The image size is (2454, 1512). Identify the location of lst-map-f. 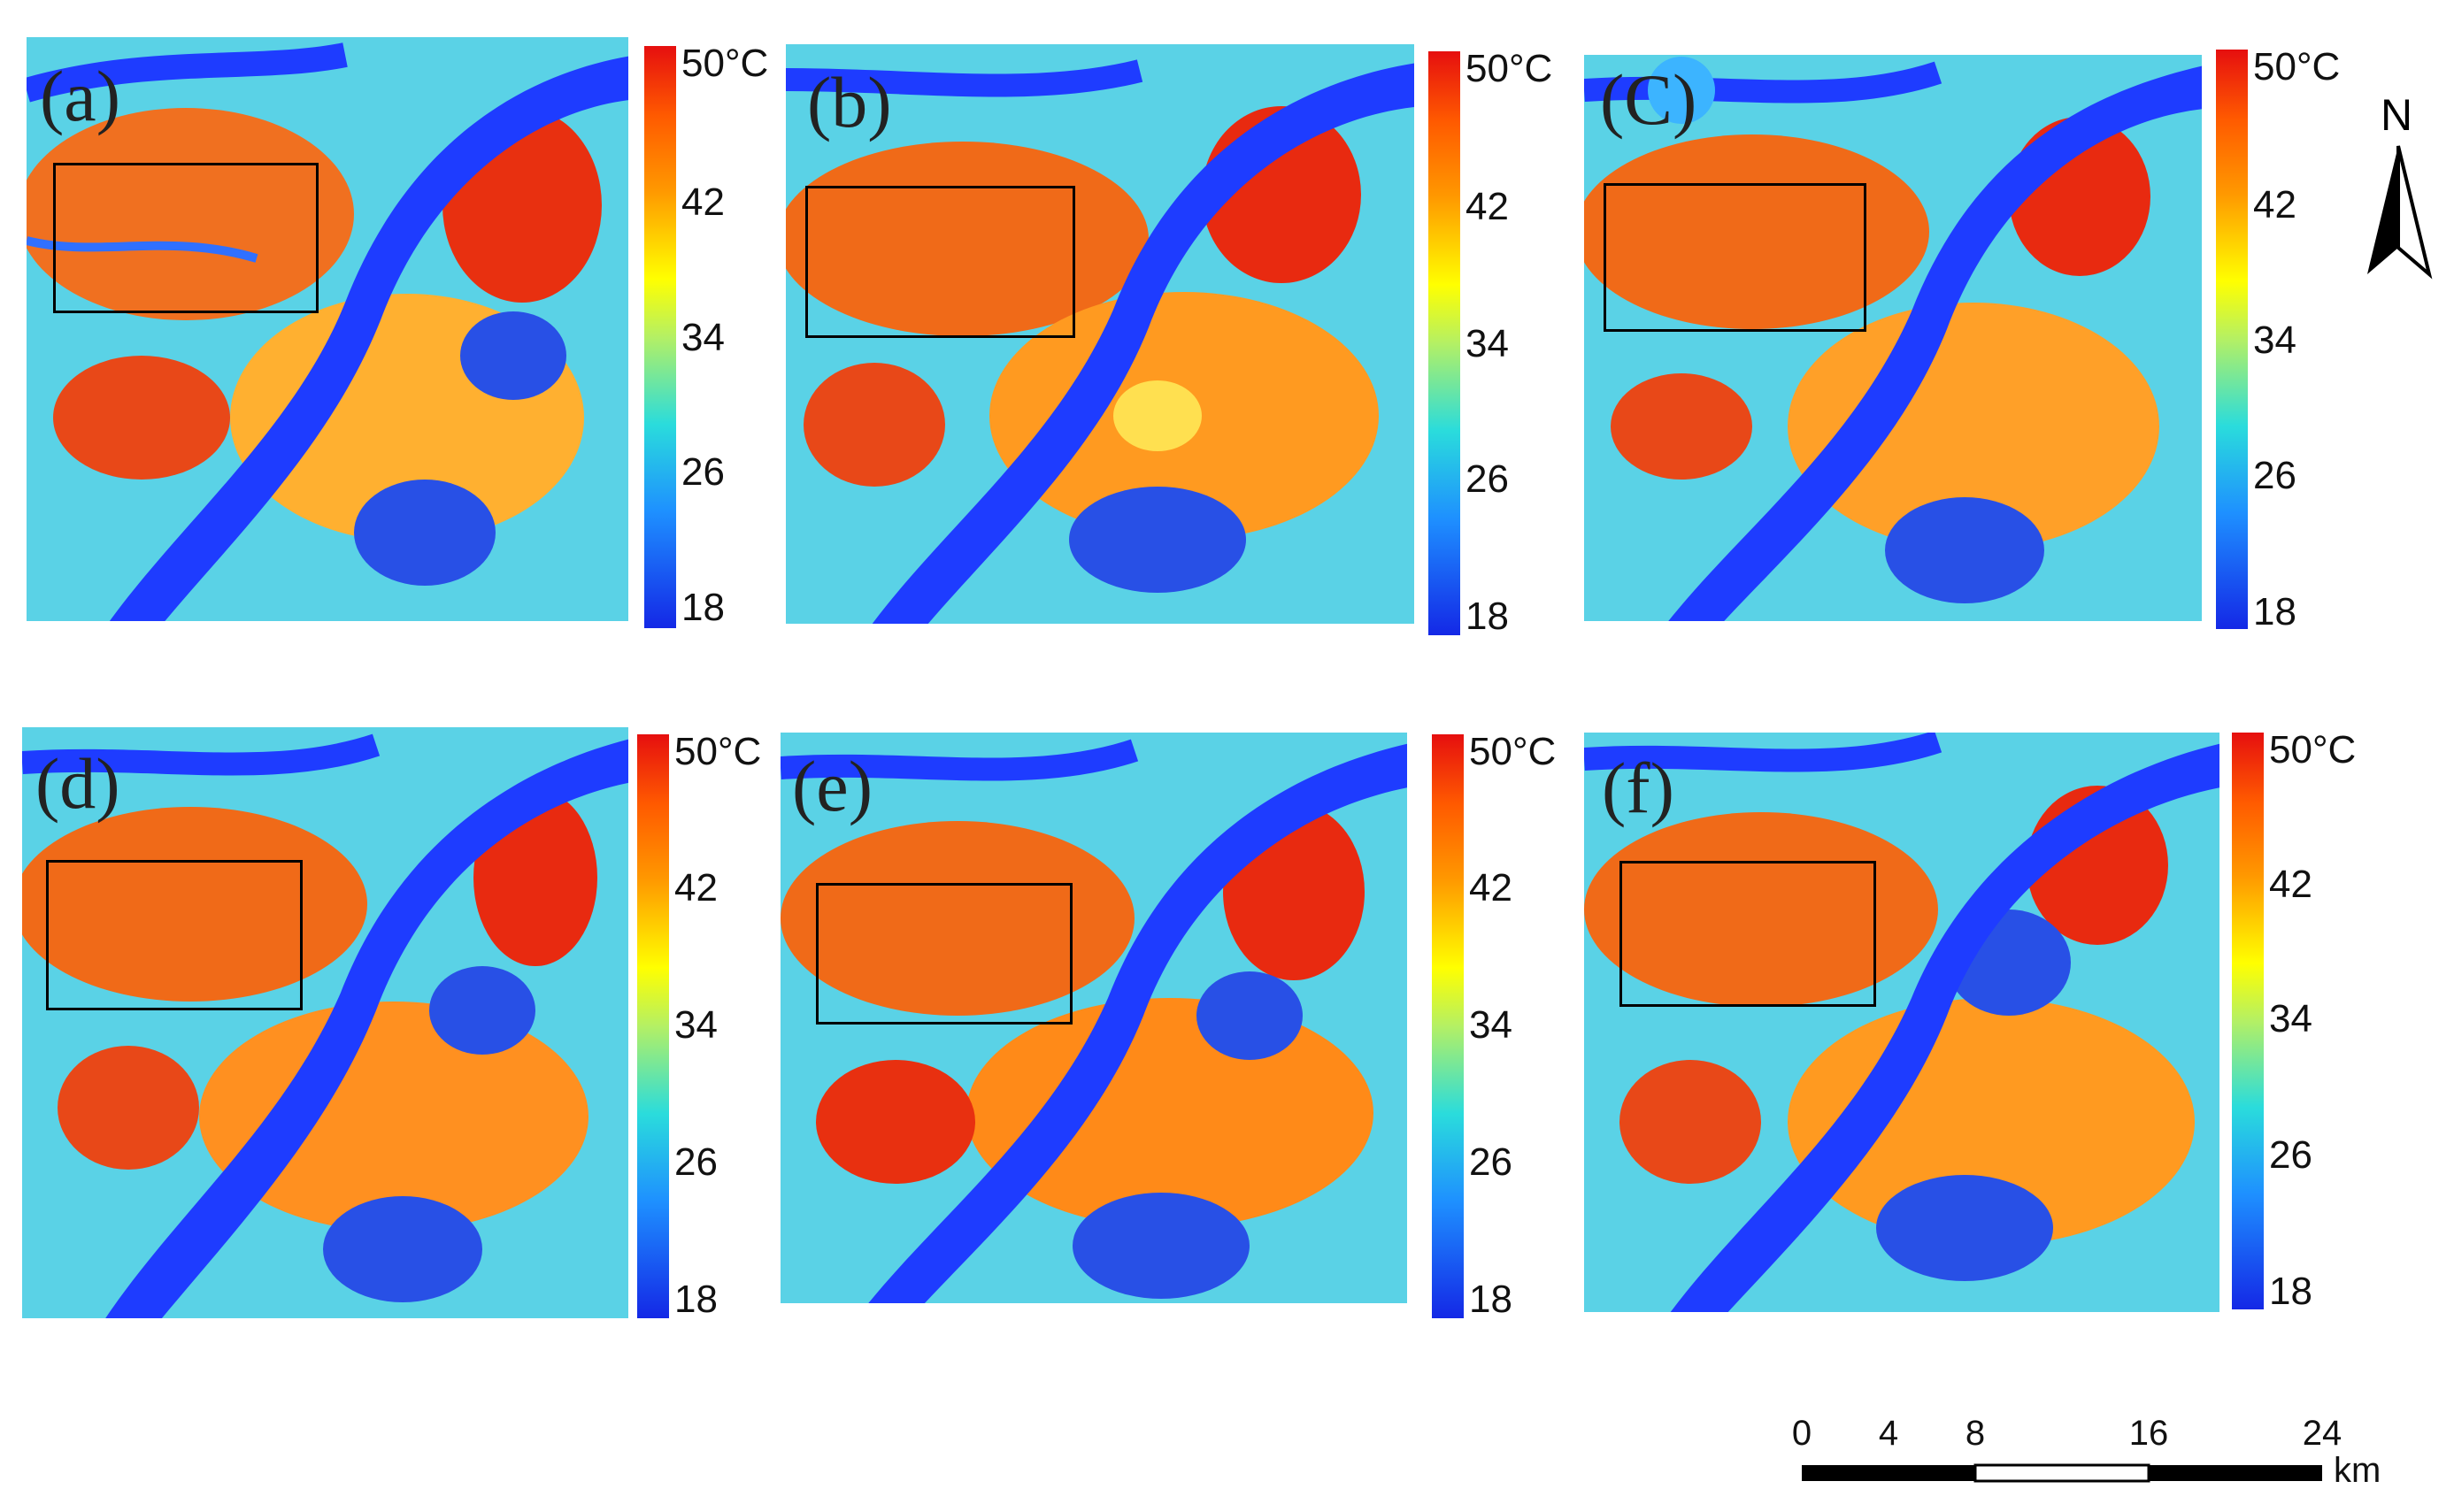
(1901, 1022).